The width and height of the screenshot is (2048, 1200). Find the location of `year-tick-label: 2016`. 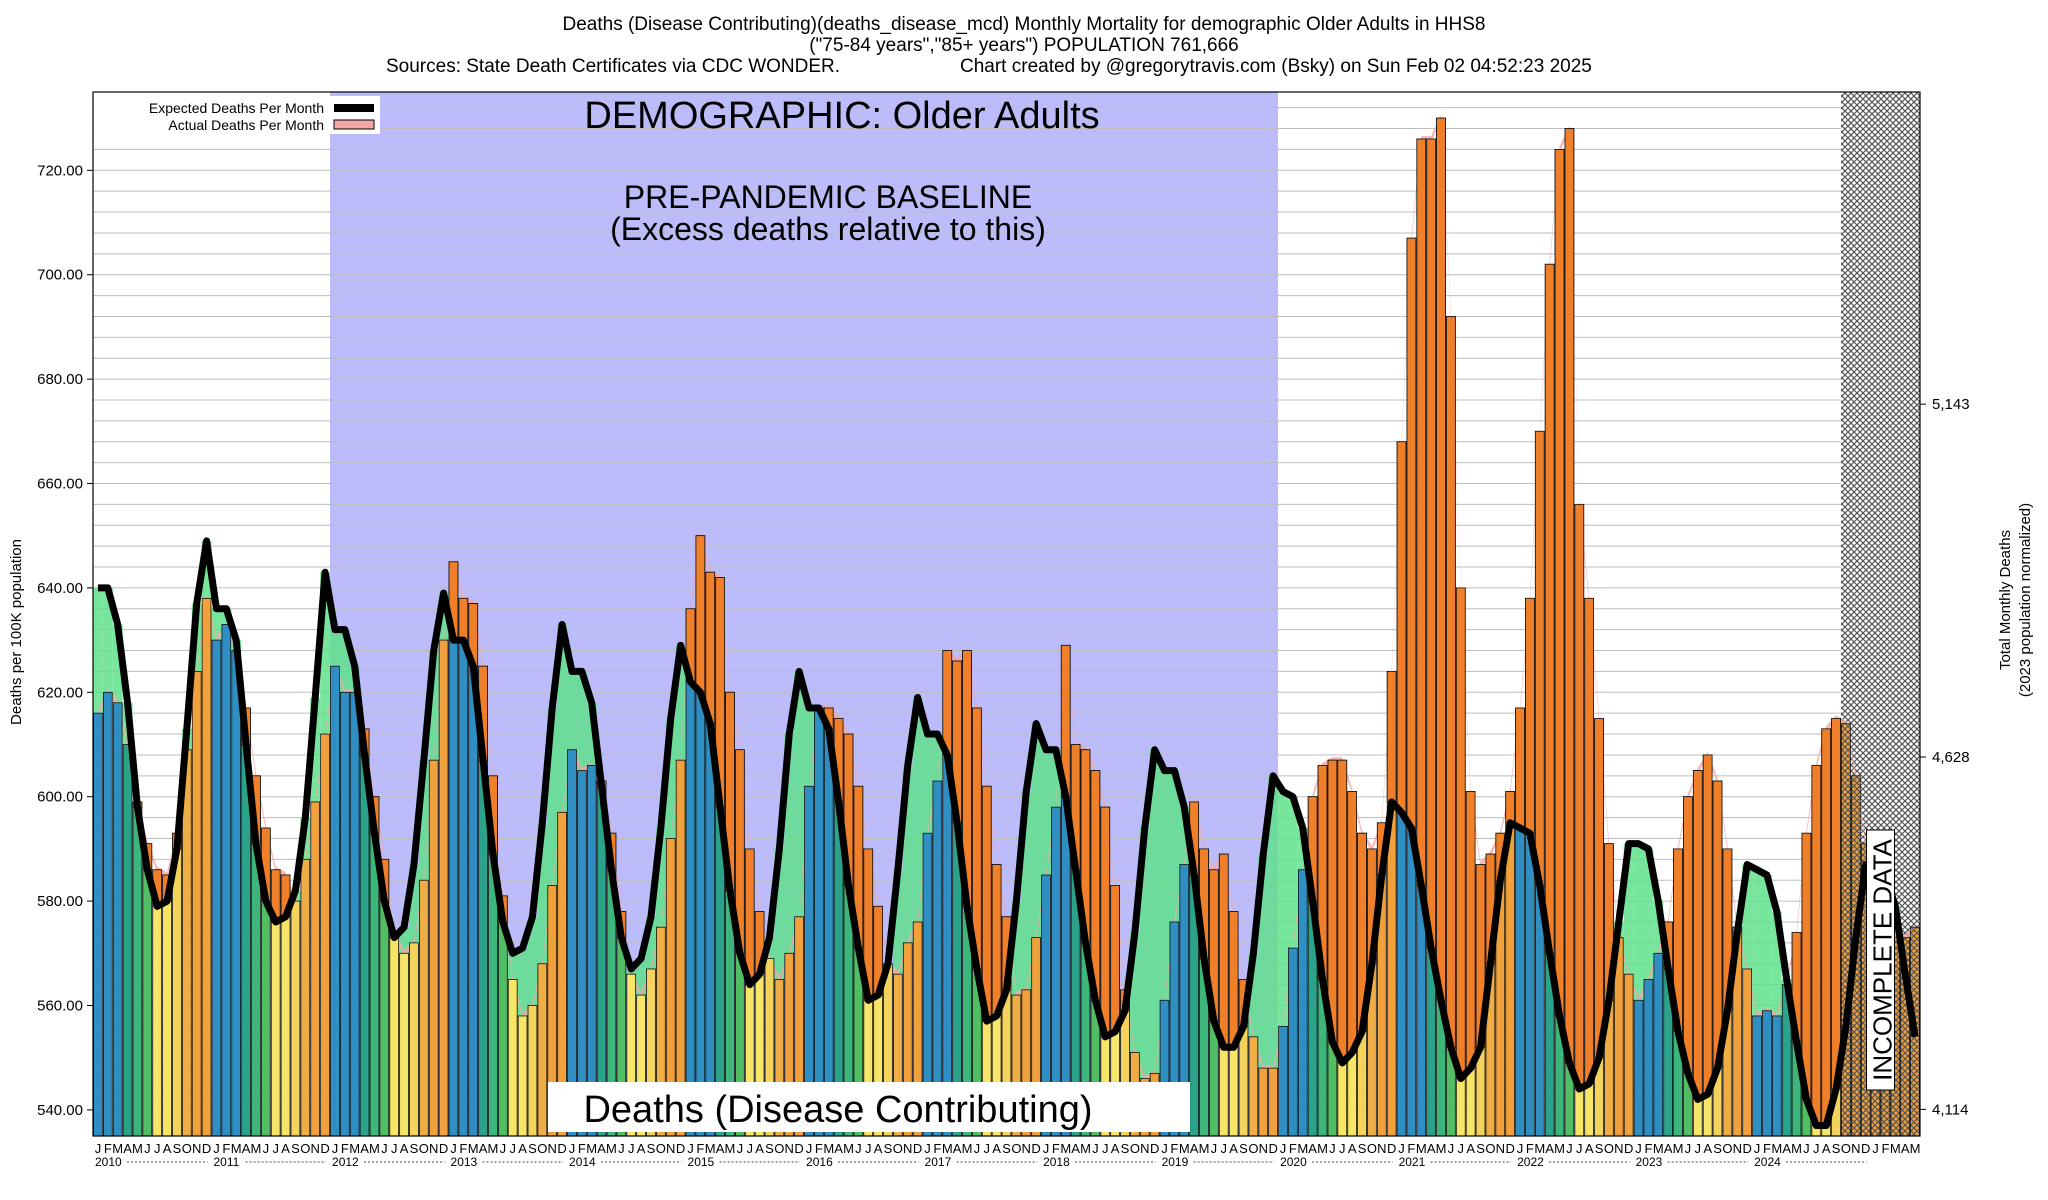

year-tick-label: 2016 is located at coordinates (819, 1162).